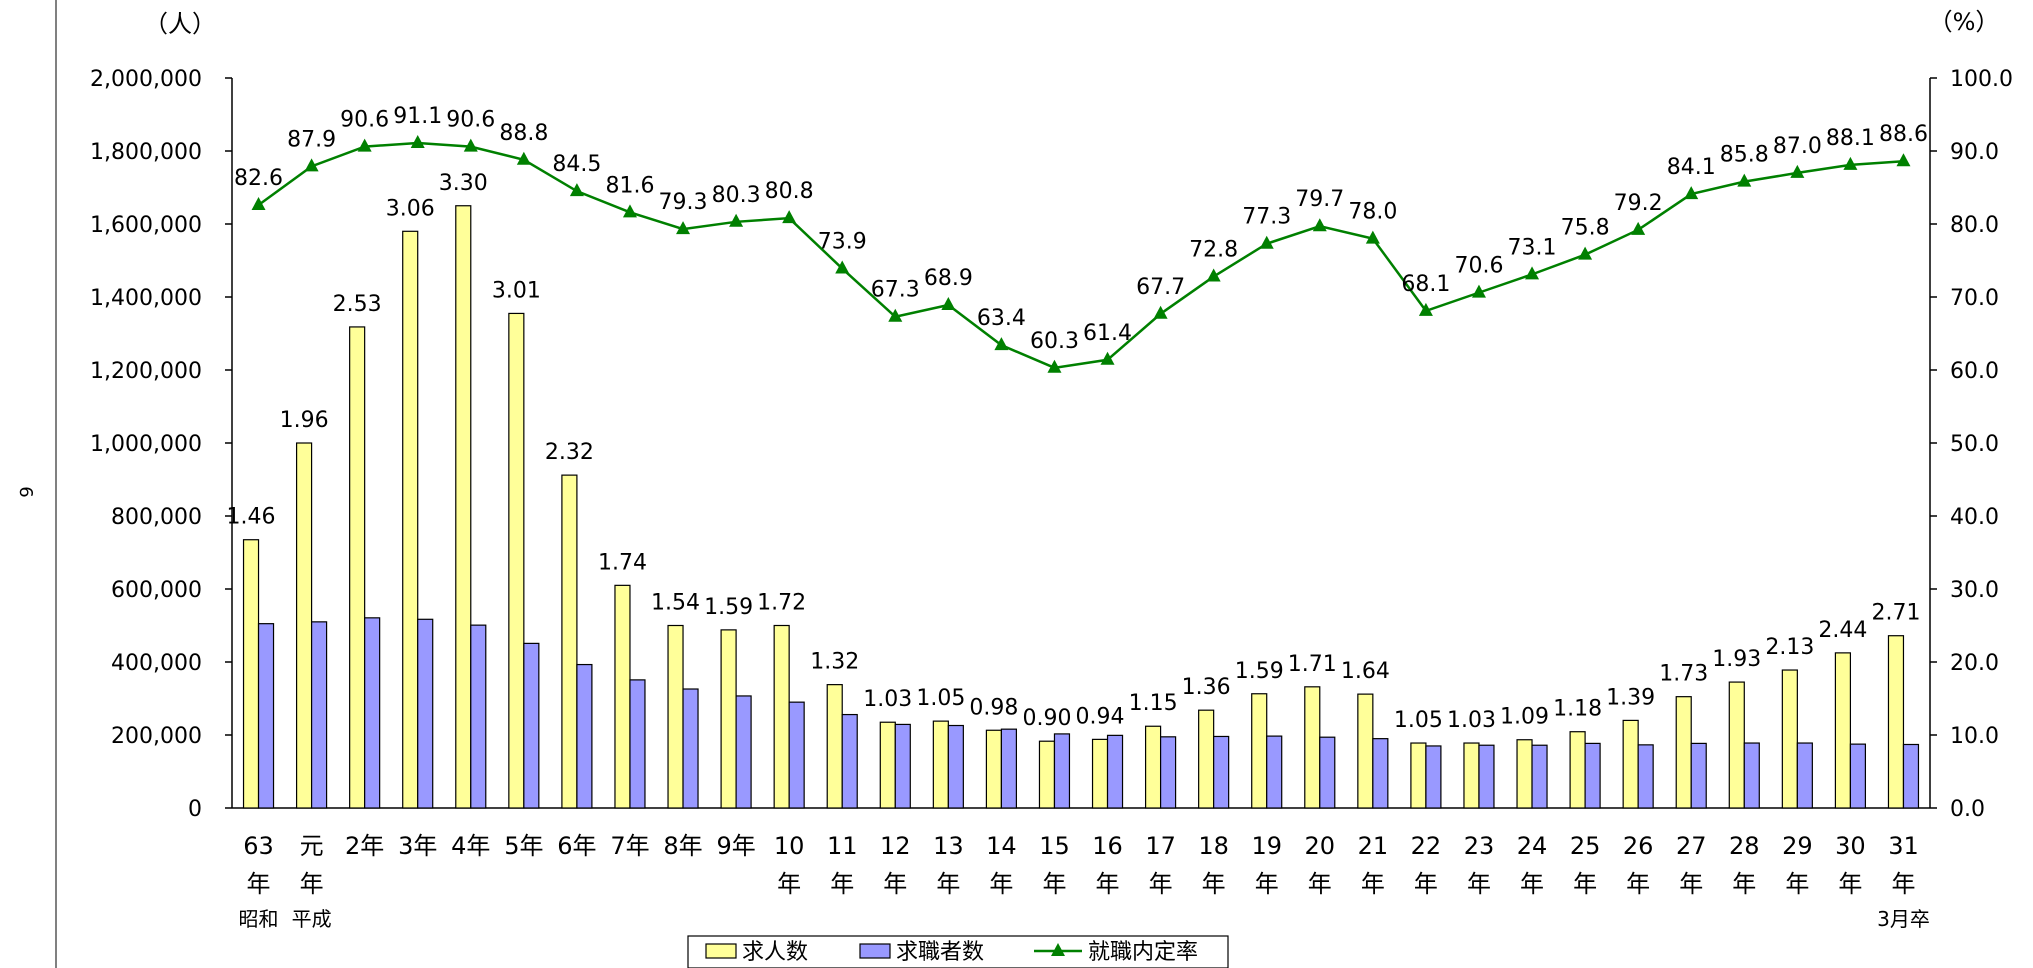 This screenshot has height=968, width=2033. What do you see at coordinates (146, 152) in the screenshot?
I see `left-tick-label: 1,800,000` at bounding box center [146, 152].